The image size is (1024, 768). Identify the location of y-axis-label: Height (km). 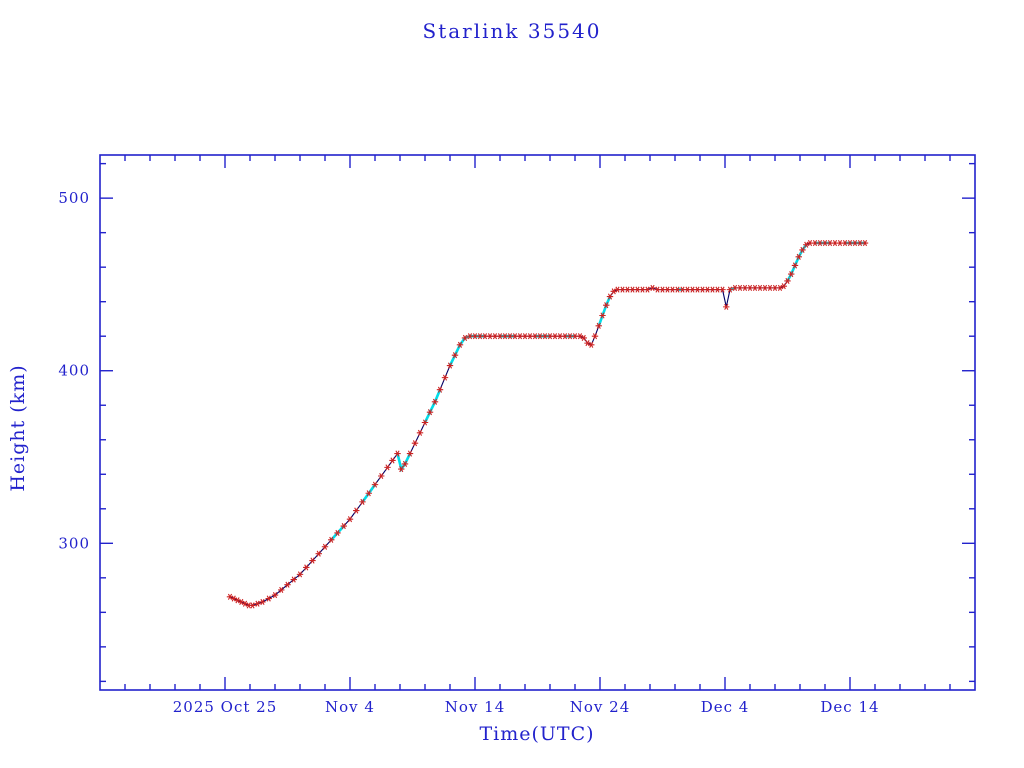
(18, 427).